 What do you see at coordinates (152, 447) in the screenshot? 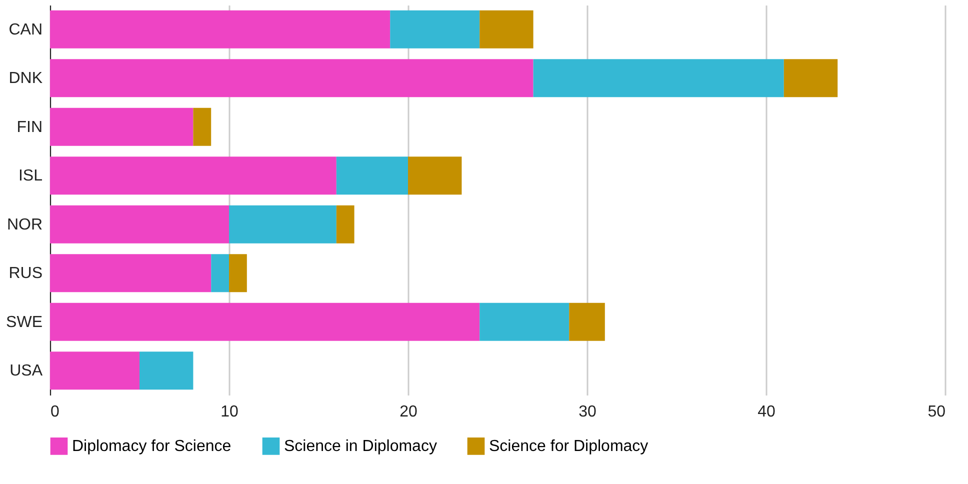
I see `legend-label: Diplomacy for Science` at bounding box center [152, 447].